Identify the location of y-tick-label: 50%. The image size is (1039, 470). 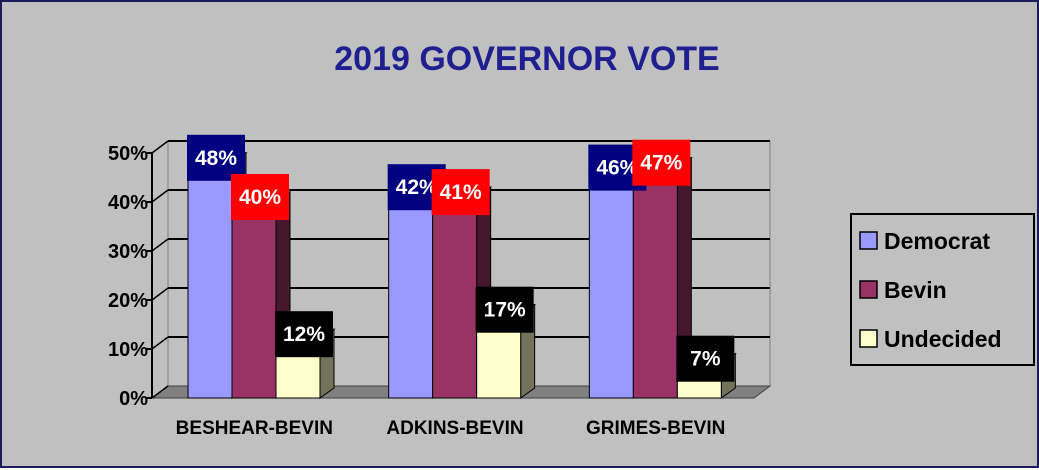
(128, 154).